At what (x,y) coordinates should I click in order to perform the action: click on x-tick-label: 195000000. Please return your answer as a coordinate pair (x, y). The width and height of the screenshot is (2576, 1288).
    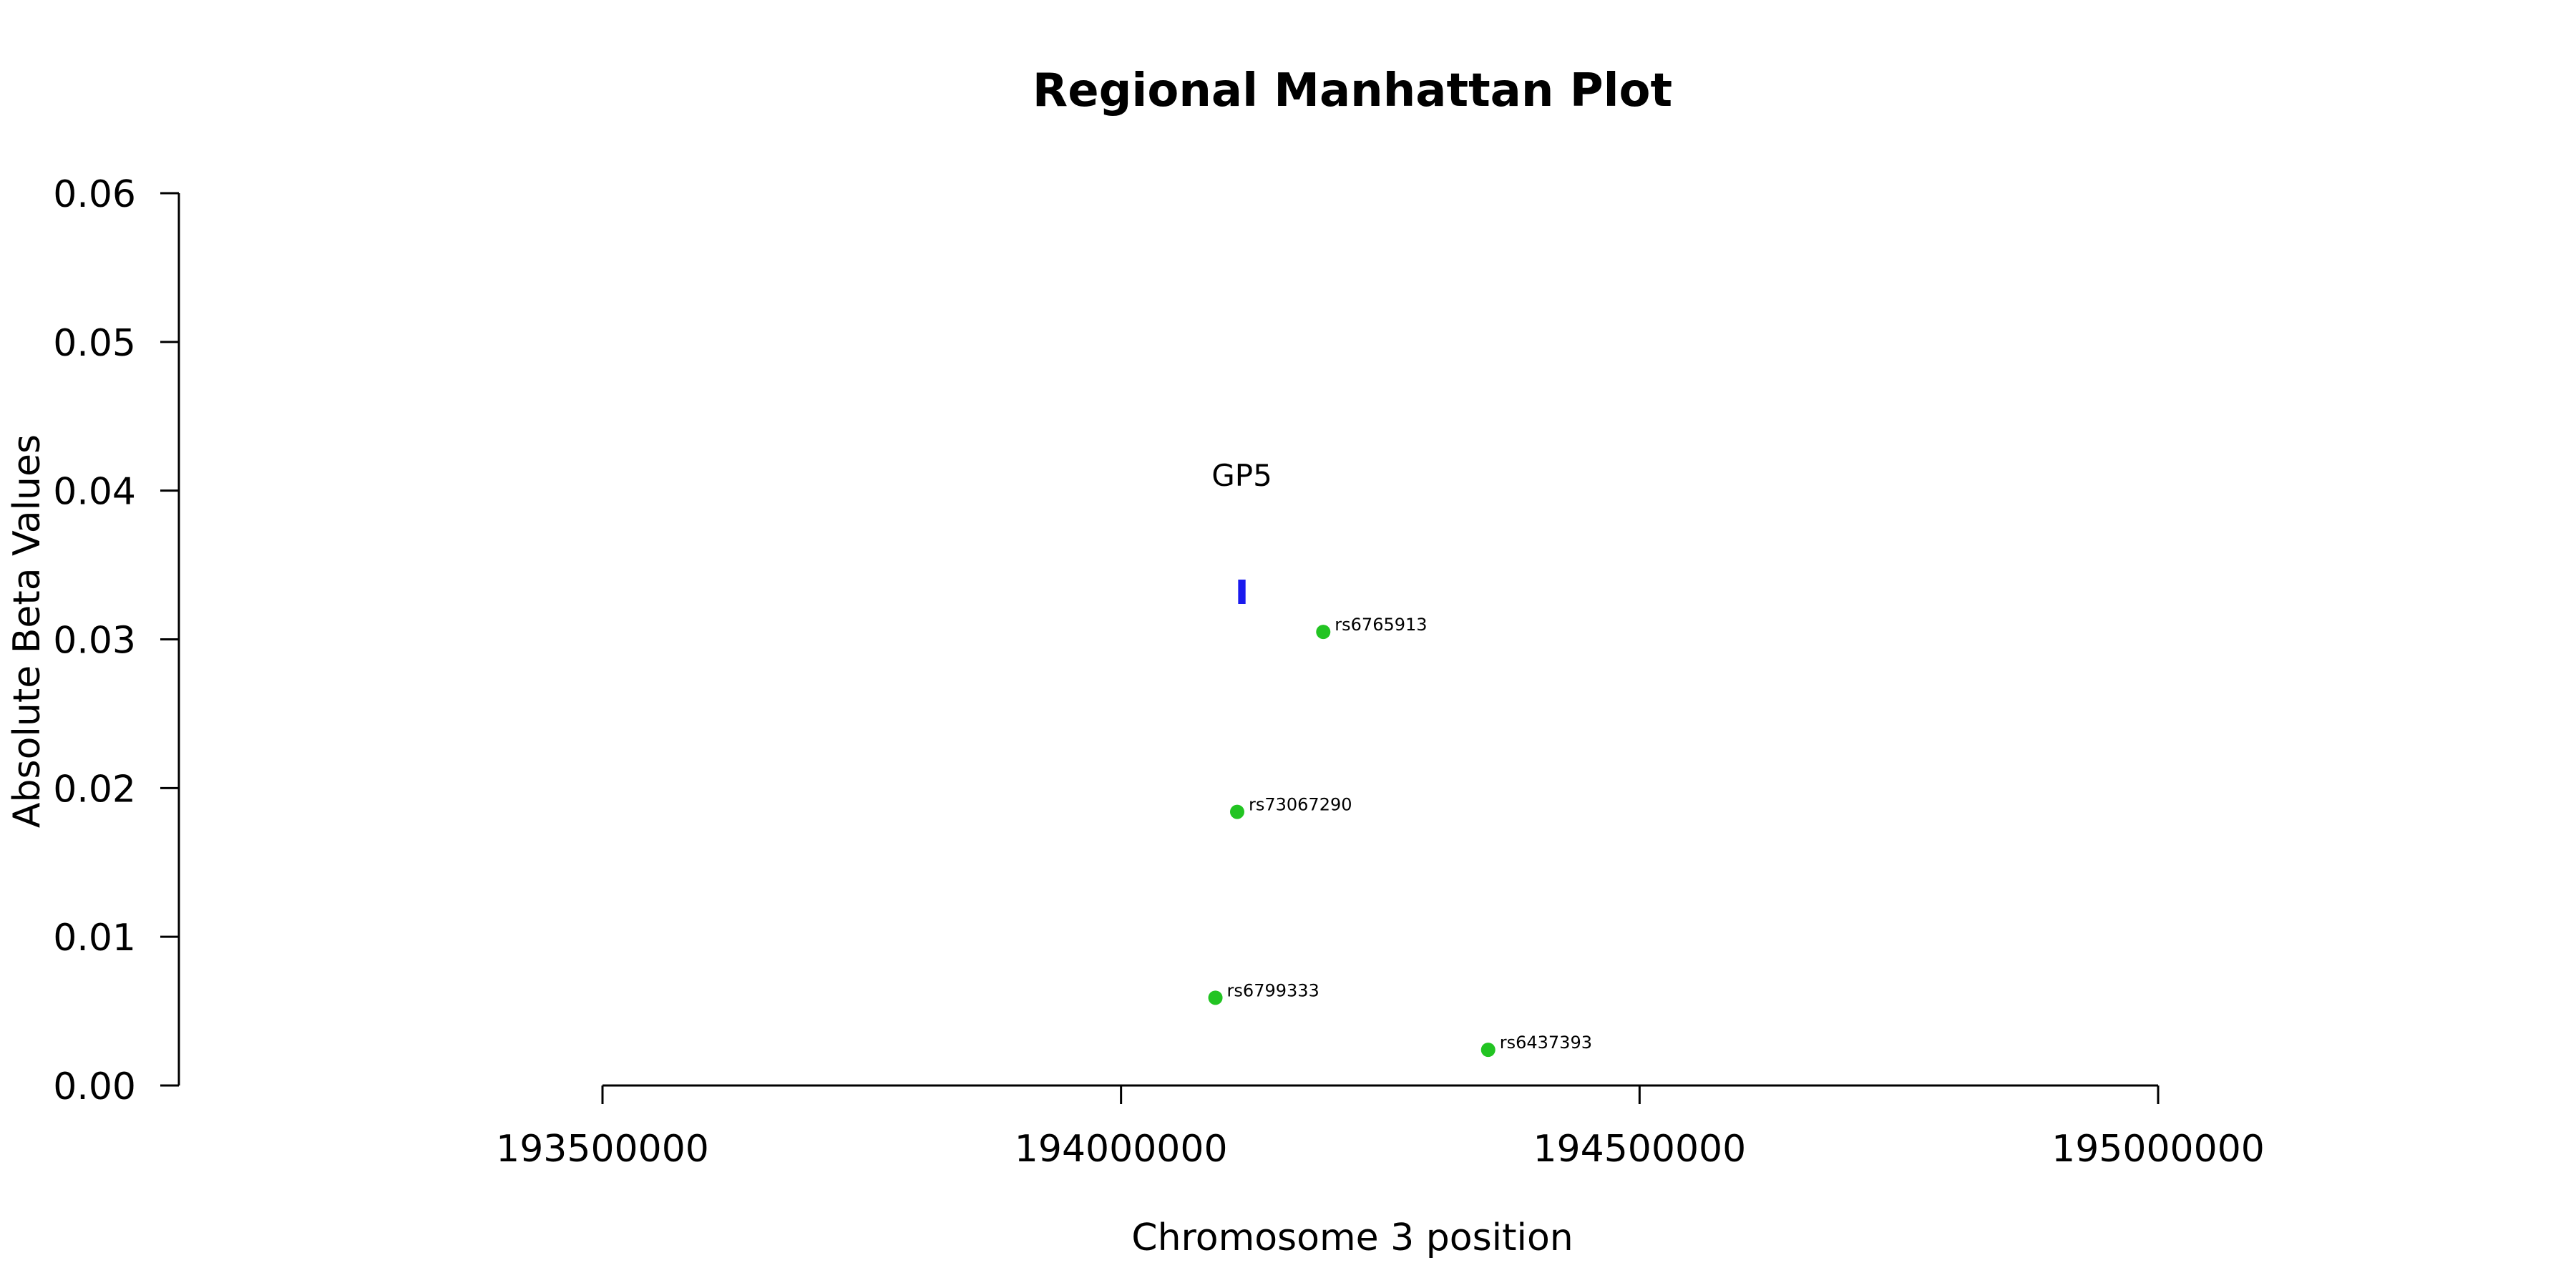
    Looking at the image, I should click on (2158, 1149).